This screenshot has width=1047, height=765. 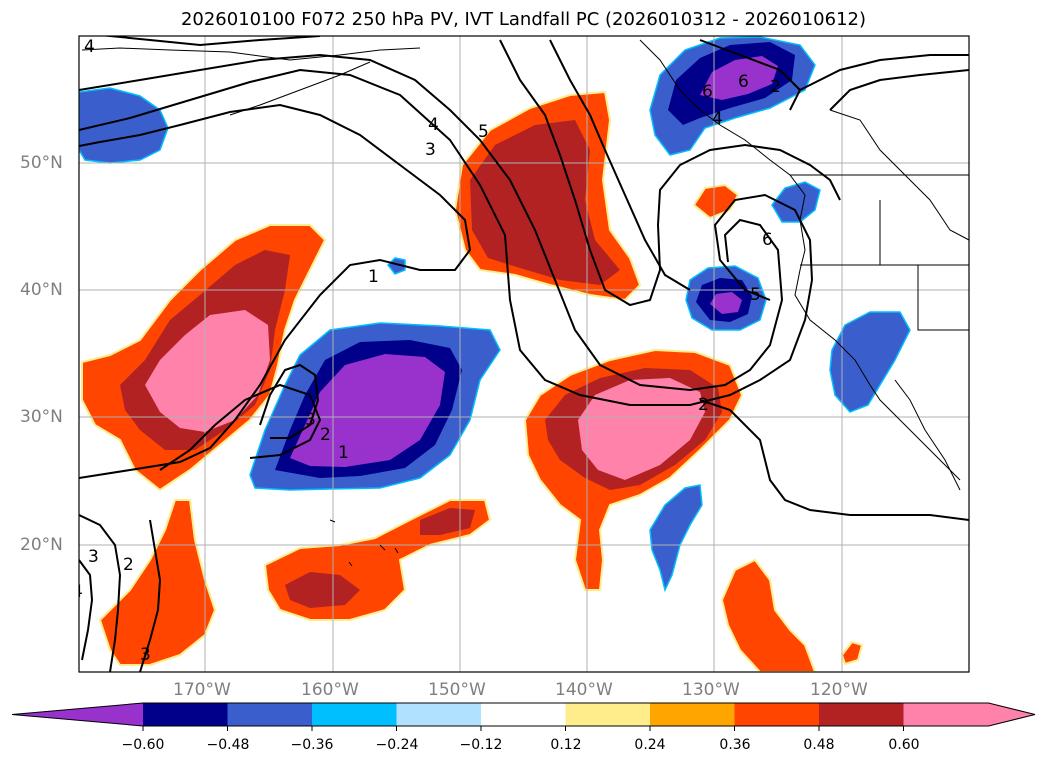 I want to click on lon-label: 160°W, so click(x=330, y=690).